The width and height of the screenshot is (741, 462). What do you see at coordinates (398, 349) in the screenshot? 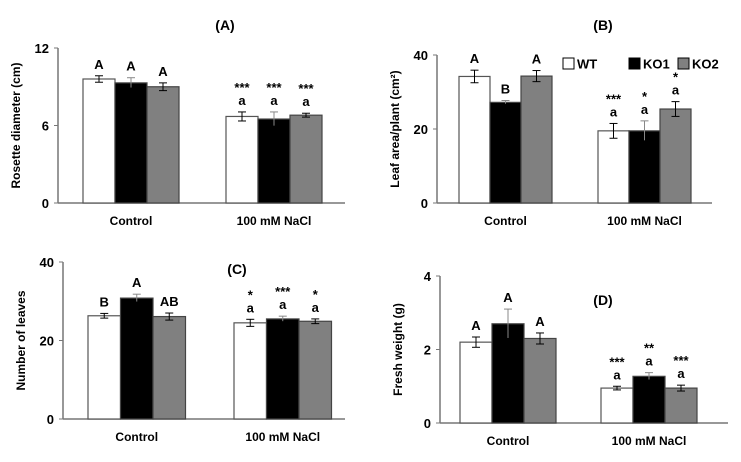
I see `y-axis-label: Fresh weight (g)` at bounding box center [398, 349].